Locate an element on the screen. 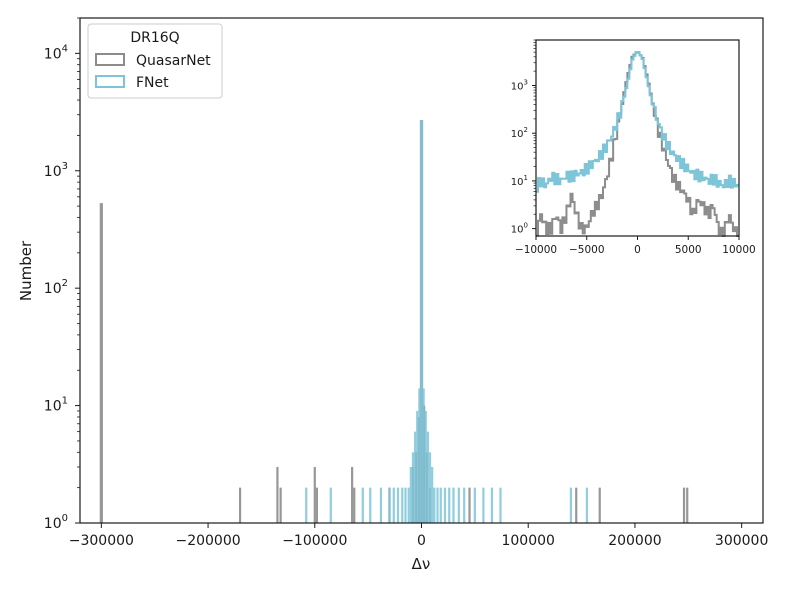 The height and width of the screenshot is (592, 789). main-x-tick-label: 200000 is located at coordinates (634, 541).